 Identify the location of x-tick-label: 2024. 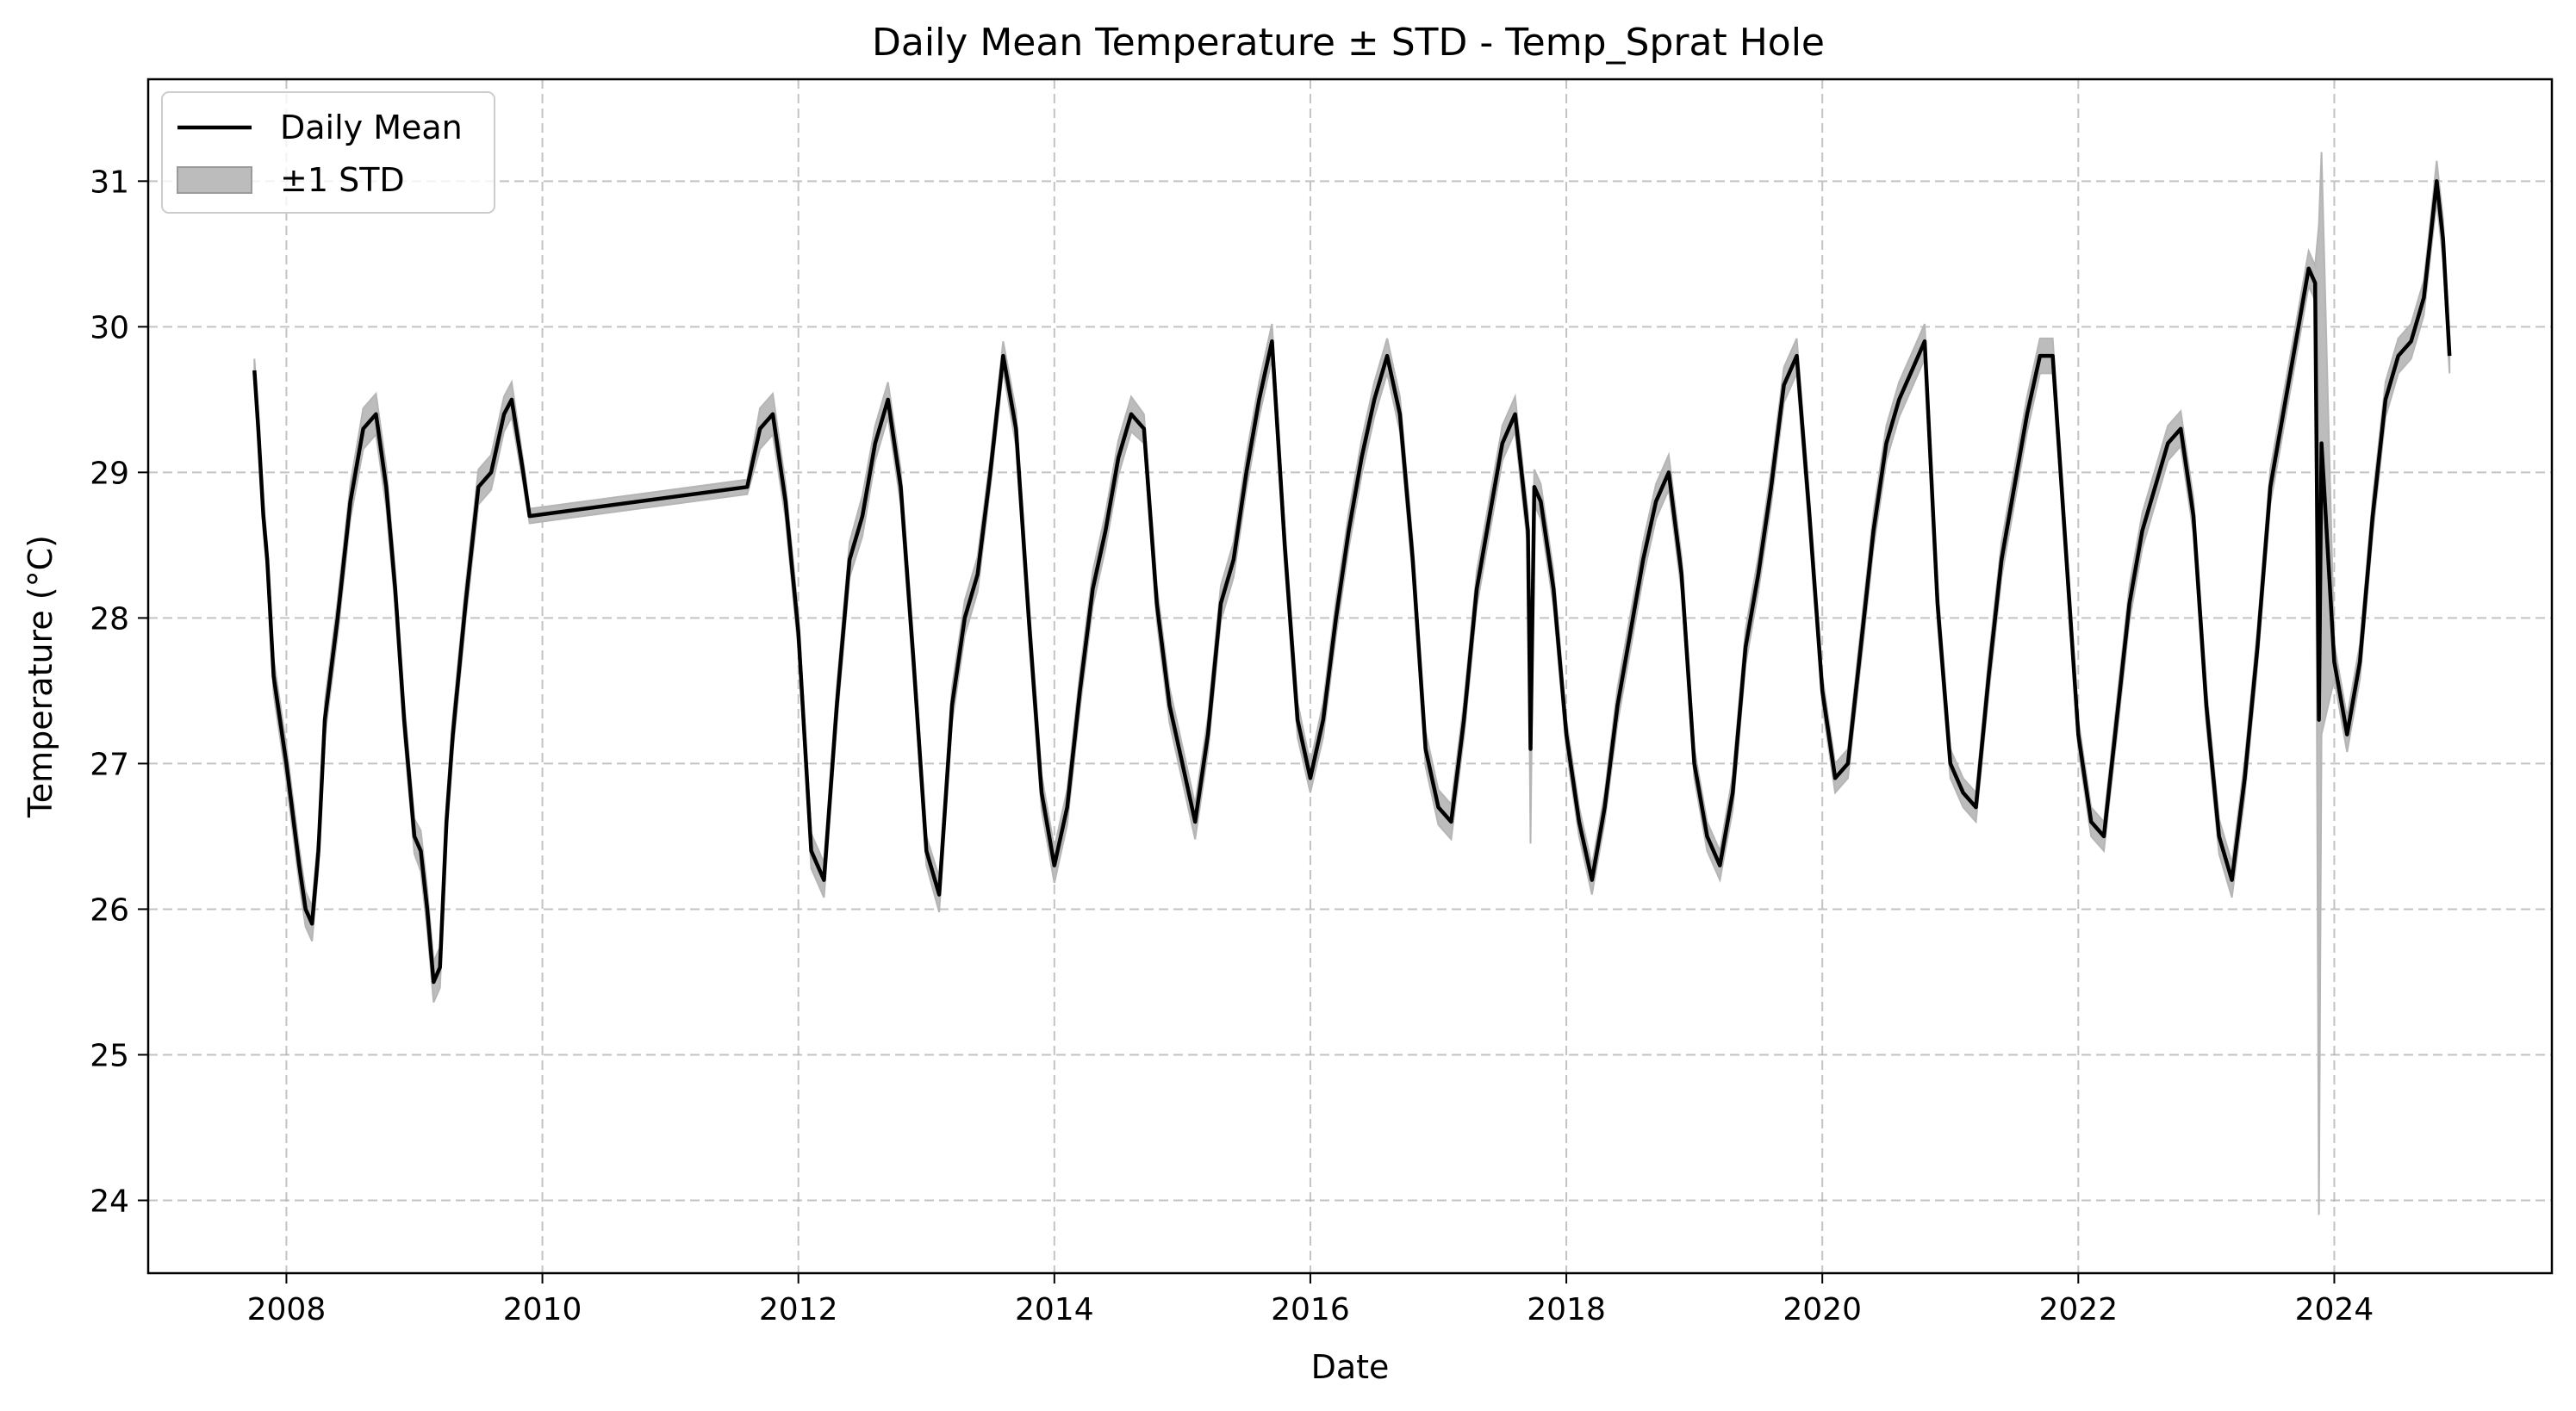
(2334, 1309).